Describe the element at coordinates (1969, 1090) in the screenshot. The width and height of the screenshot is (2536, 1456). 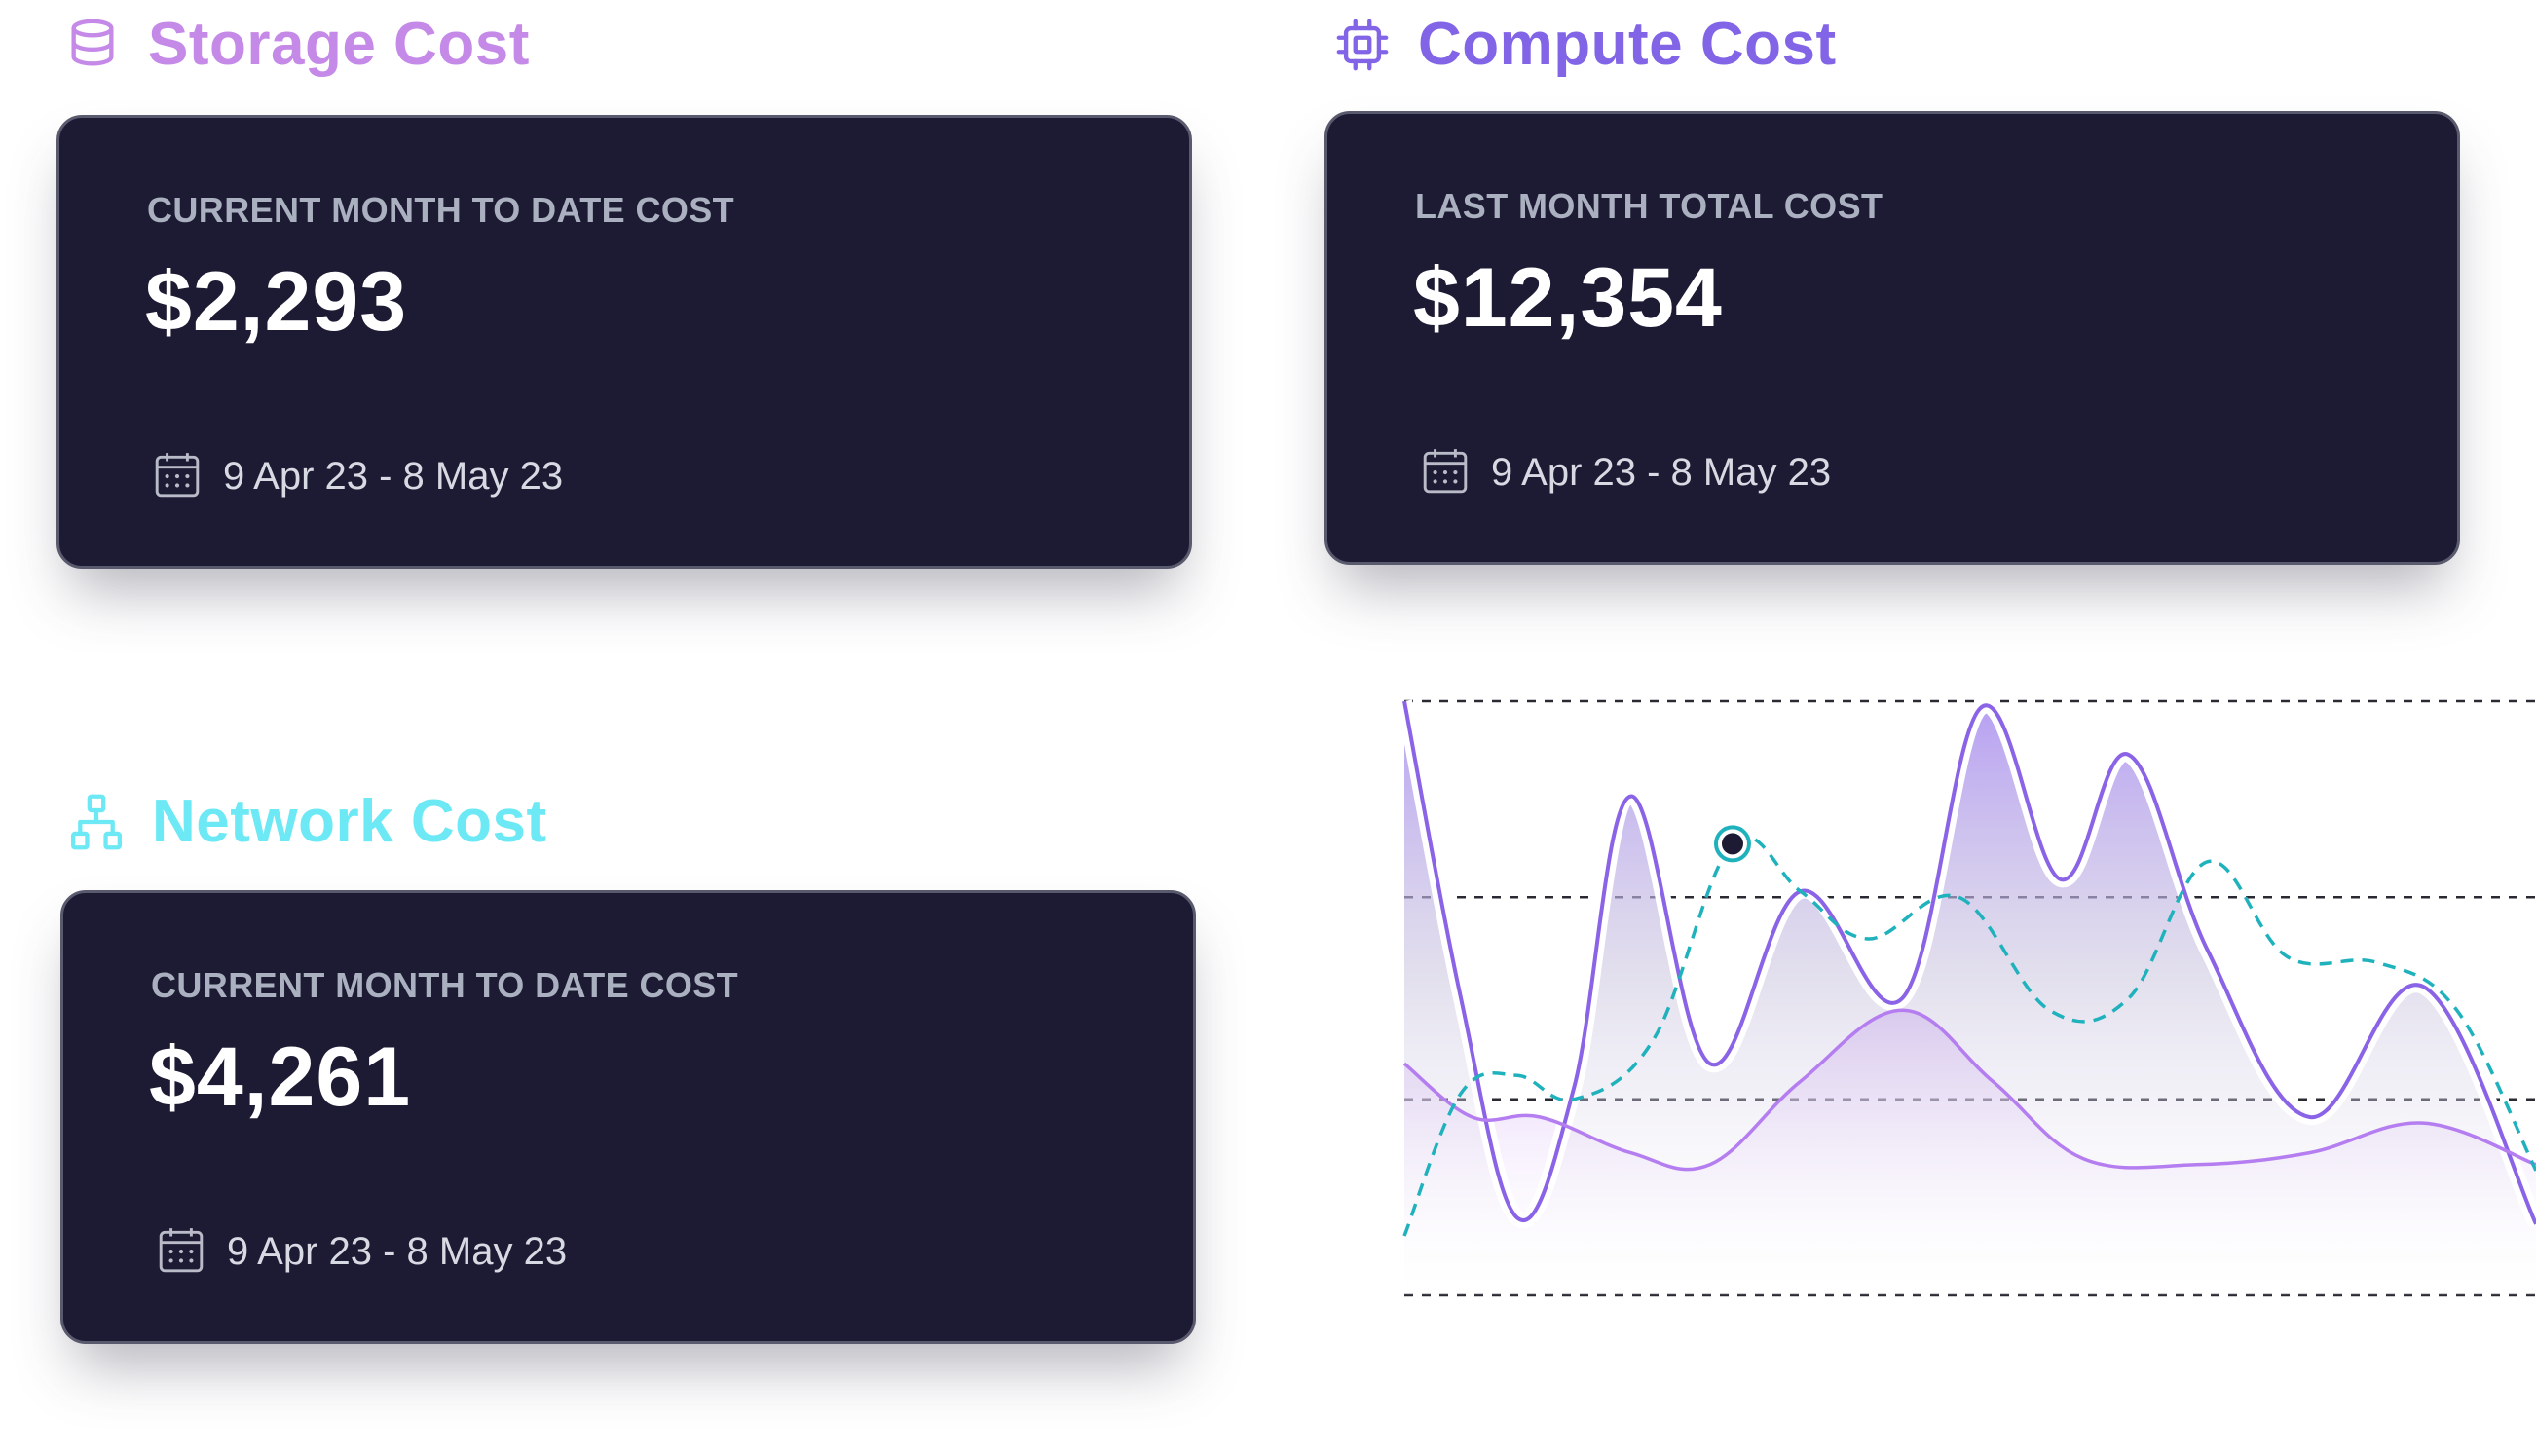
I see `series-lilac-line` at that location.